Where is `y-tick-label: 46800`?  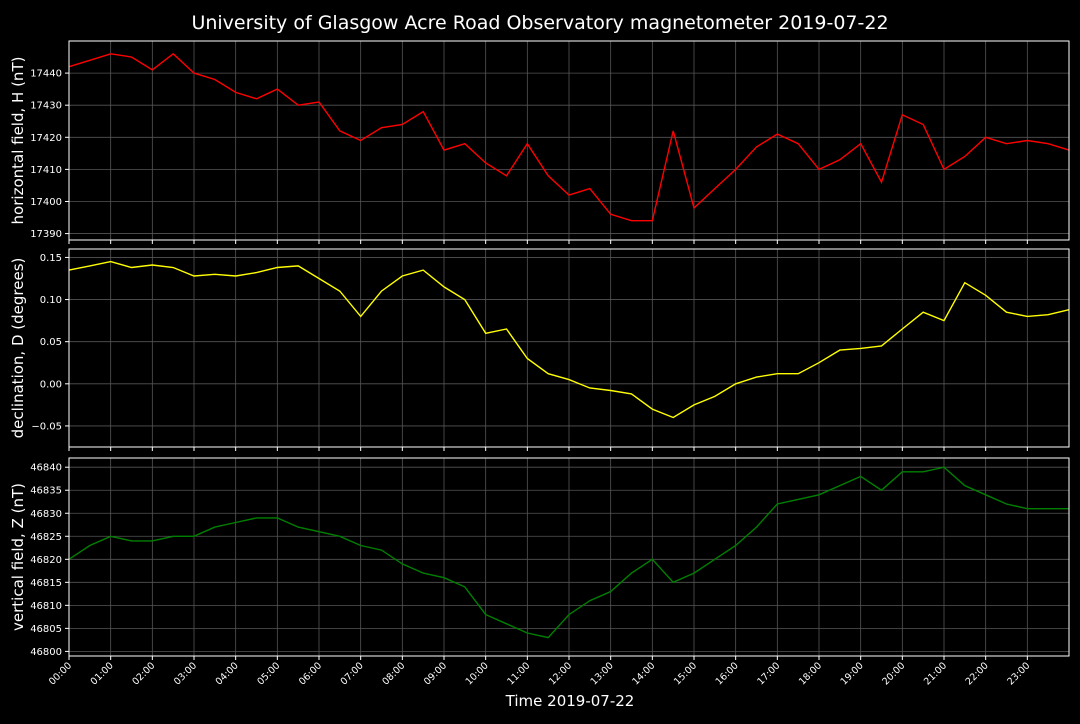 y-tick-label: 46800 is located at coordinates (46, 652).